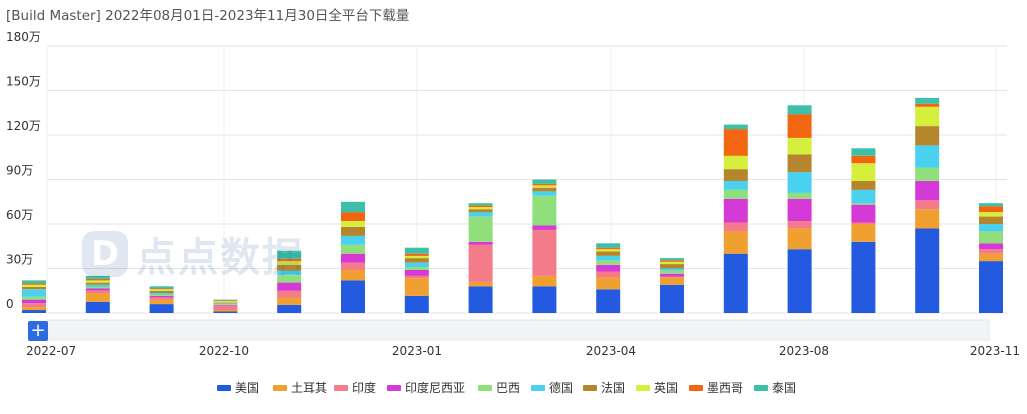  What do you see at coordinates (105, 254) in the screenshot?
I see `watermark-logo-icon: D` at bounding box center [105, 254].